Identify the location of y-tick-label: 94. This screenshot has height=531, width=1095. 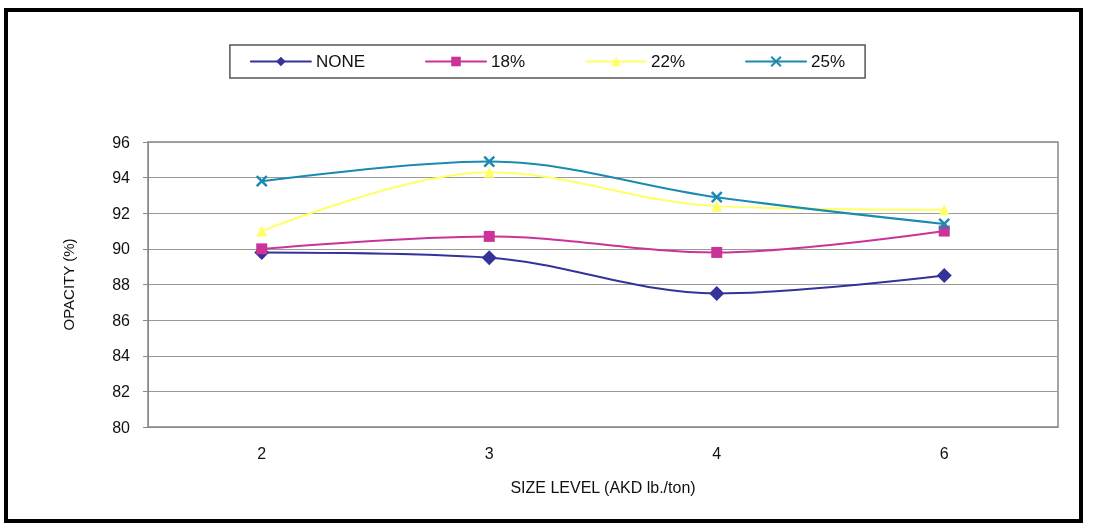
(121, 178).